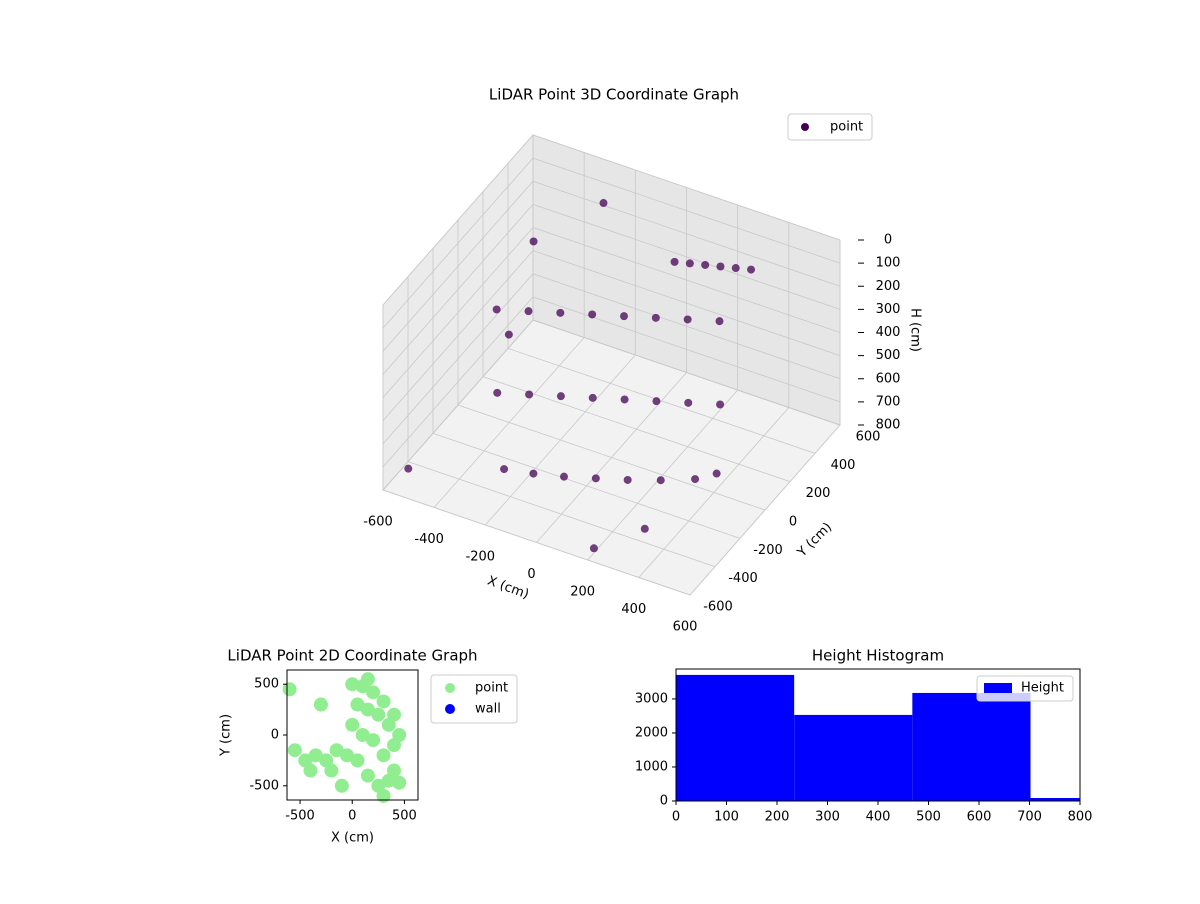 The height and width of the screenshot is (904, 1200). Describe the element at coordinates (718, 607) in the screenshot. I see `y-tick-label: -600` at that location.